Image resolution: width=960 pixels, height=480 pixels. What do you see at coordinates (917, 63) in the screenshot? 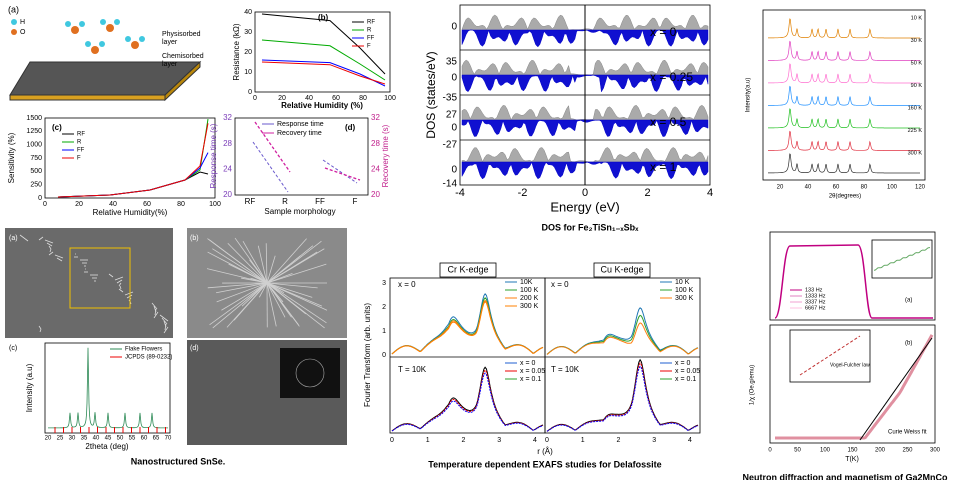
I see `temperature: 50 K` at bounding box center [917, 63].